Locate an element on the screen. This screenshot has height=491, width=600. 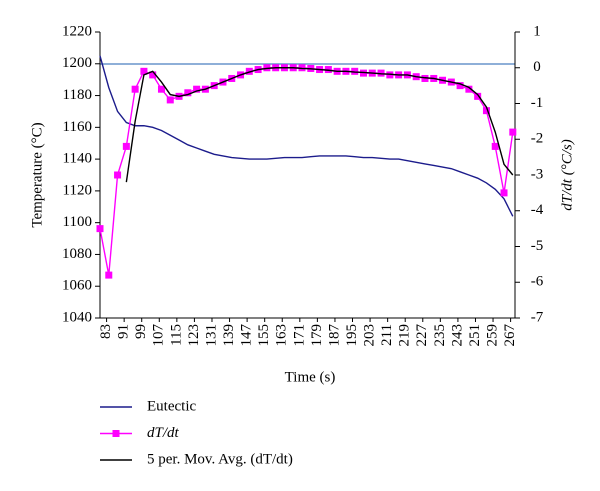
y2-tick-label: -4 is located at coordinates (537, 210).